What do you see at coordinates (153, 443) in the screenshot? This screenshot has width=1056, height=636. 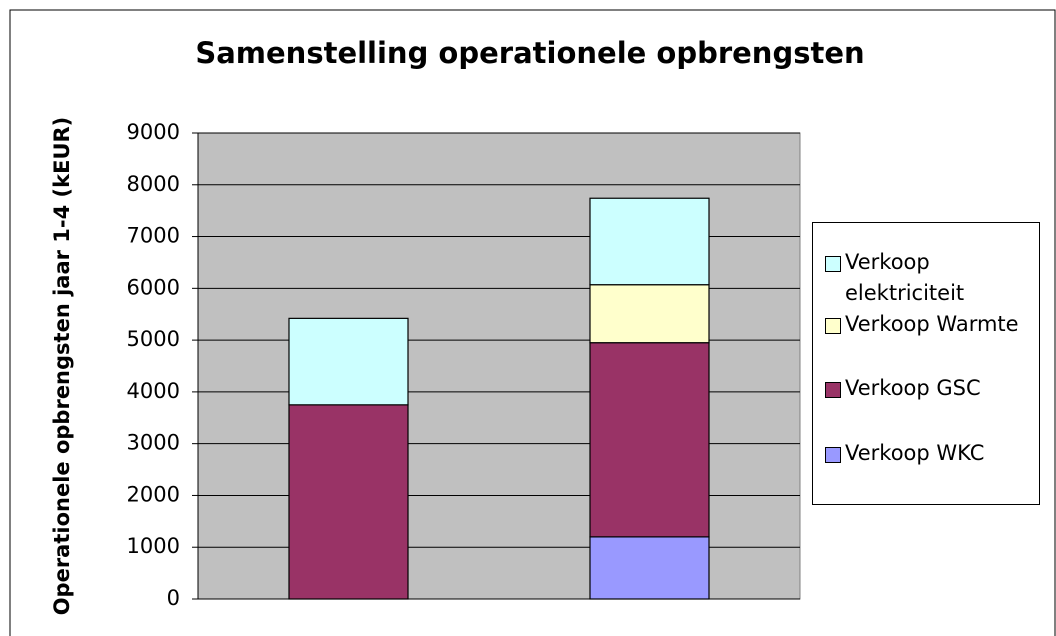 I see `y-tick-label: 3000` at bounding box center [153, 443].